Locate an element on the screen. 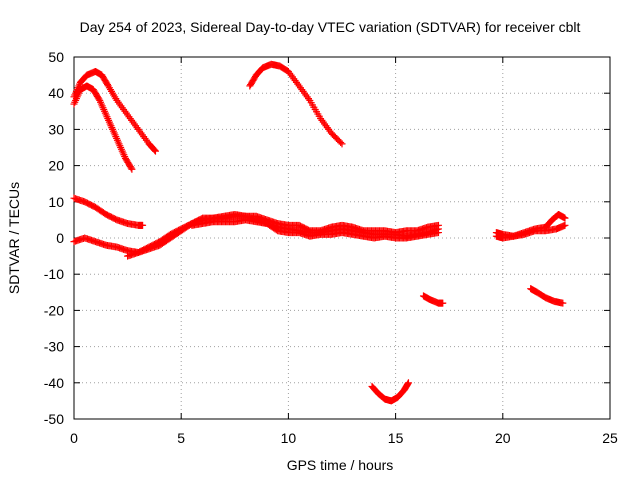 This screenshot has height=480, width=640. y-tick-label: 40 is located at coordinates (56, 93).